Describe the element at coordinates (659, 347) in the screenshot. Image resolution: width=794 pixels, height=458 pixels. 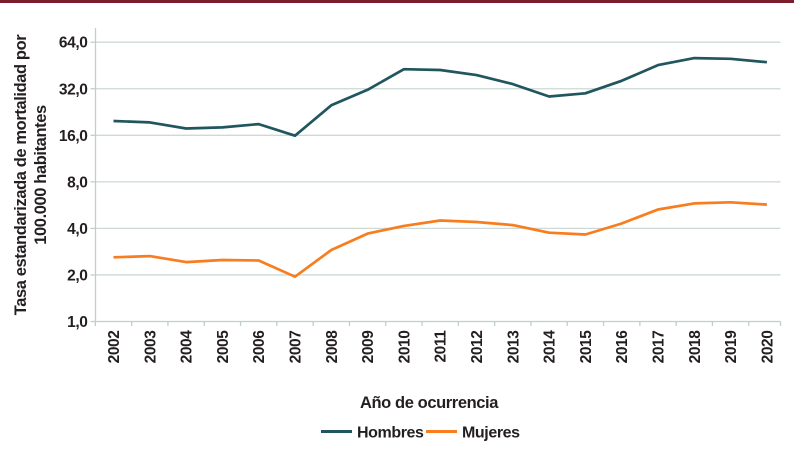
I see `x-tick-label: 2017` at that location.